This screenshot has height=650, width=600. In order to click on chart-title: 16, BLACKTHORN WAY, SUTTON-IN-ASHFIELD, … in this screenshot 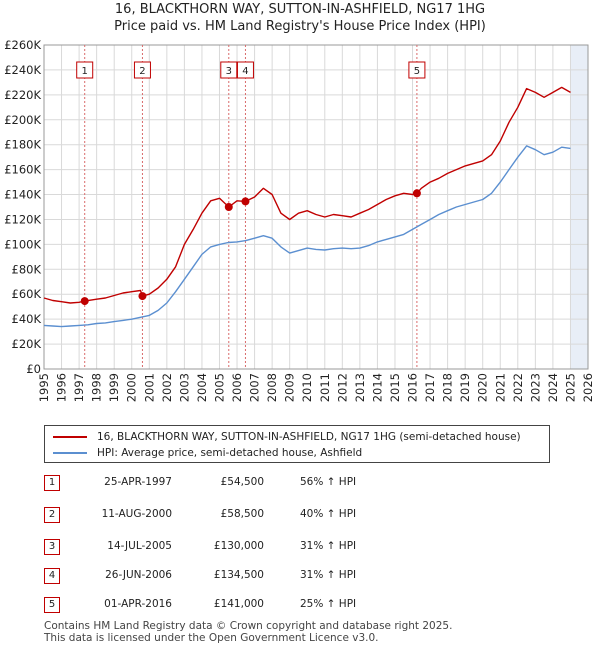, I will do `click(300, 9)`.